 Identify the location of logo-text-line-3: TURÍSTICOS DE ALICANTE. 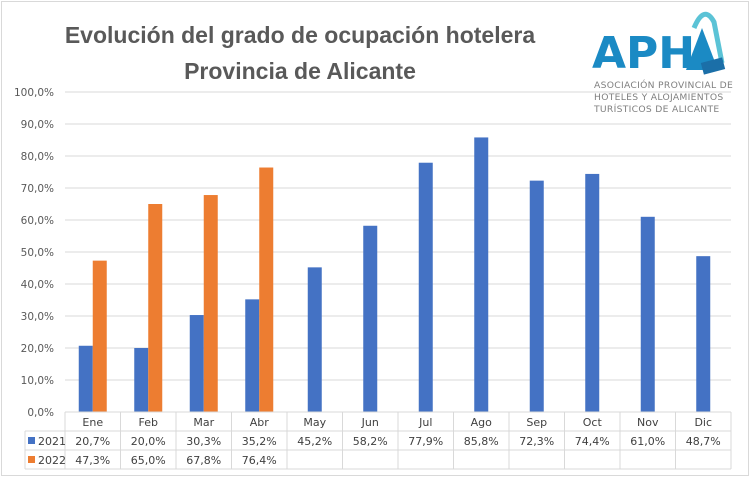
(657, 109).